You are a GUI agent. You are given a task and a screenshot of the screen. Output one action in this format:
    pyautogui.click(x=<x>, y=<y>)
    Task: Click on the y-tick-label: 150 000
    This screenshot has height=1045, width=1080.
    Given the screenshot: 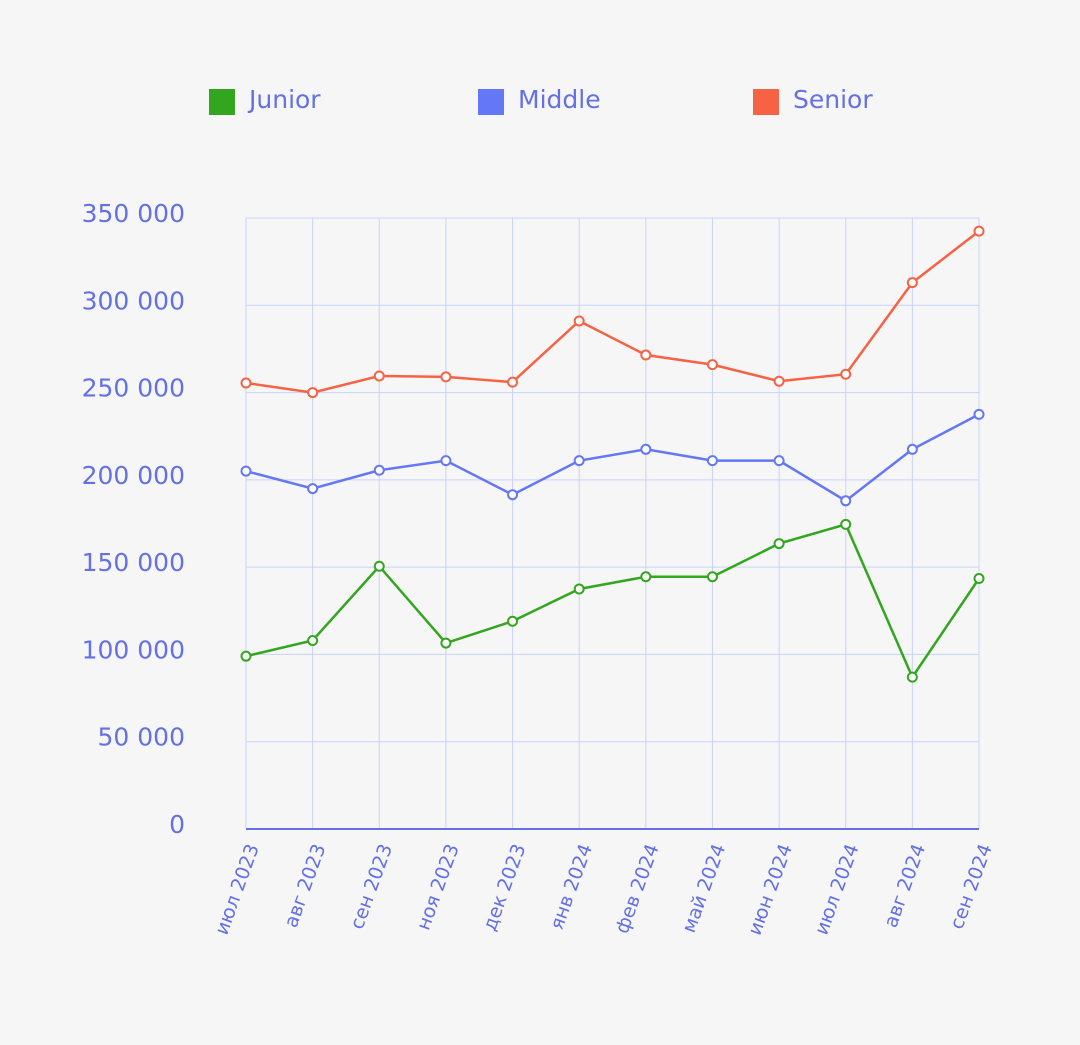 What is the action you would take?
    pyautogui.click(x=133, y=562)
    